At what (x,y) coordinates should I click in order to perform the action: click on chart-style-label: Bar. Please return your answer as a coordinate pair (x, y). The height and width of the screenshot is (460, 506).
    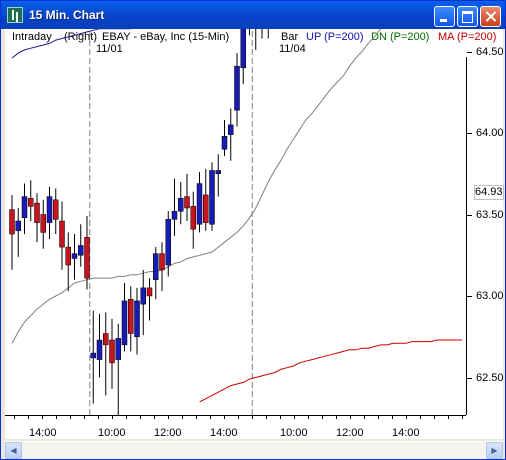
    Looking at the image, I should click on (290, 37).